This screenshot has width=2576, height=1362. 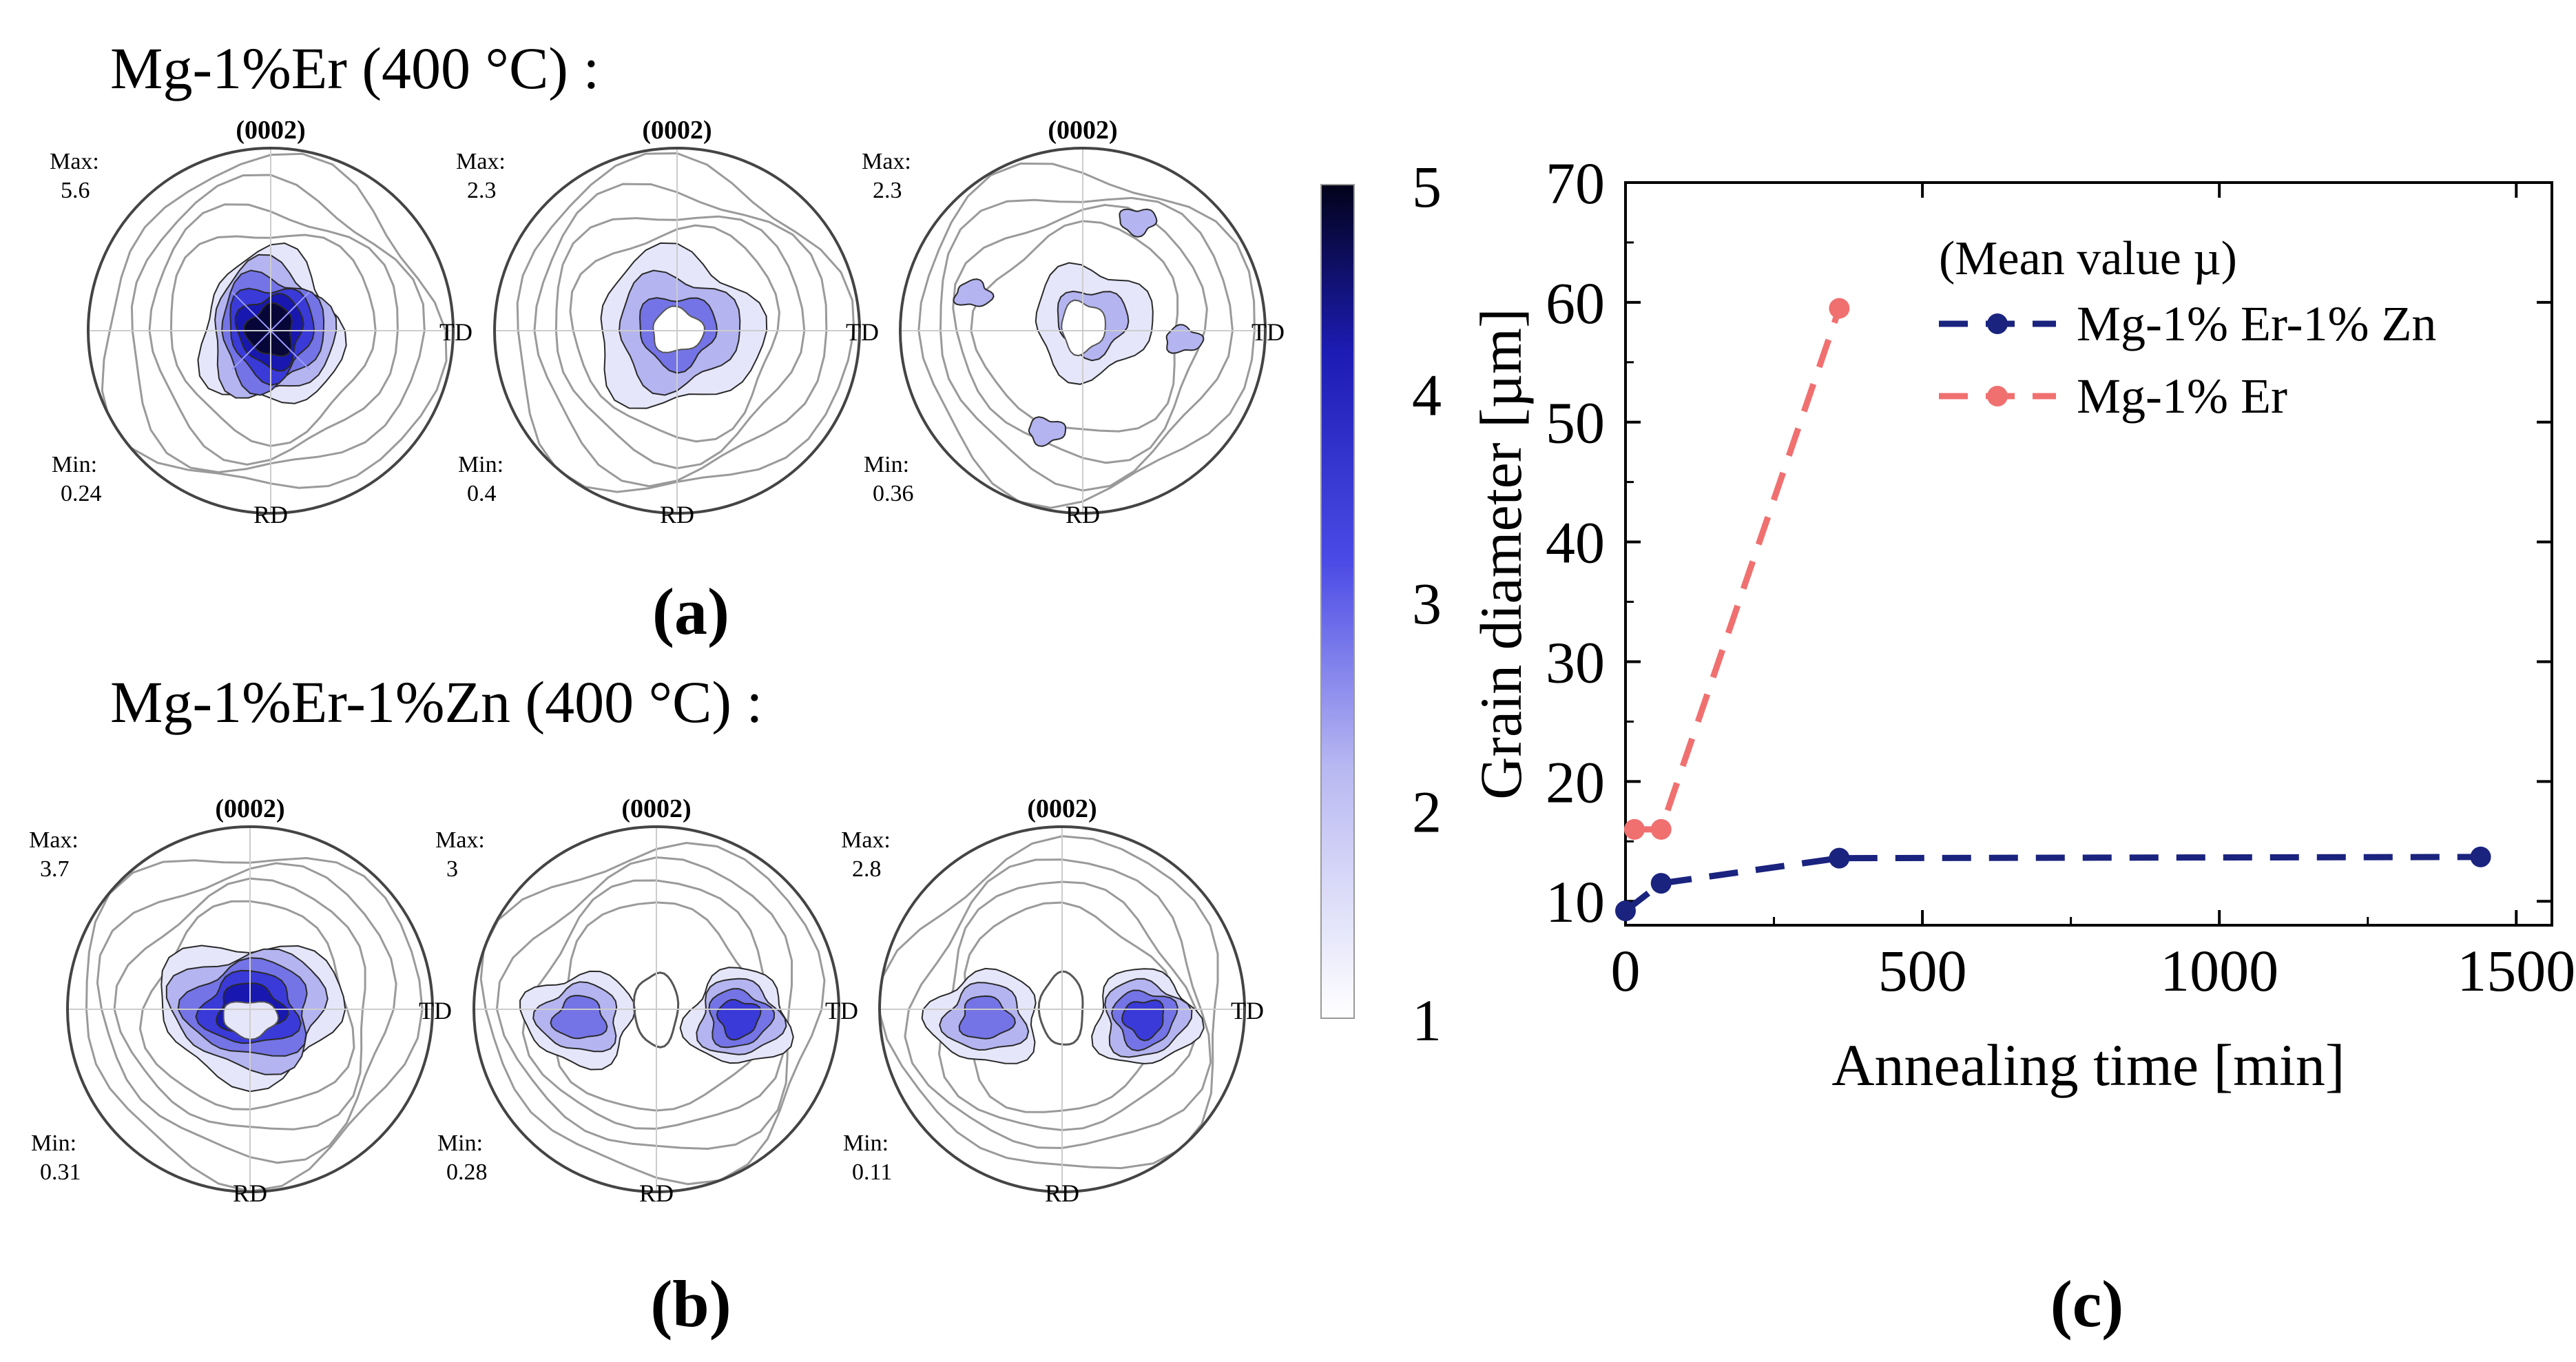 I want to click on contour-line, so click(x=1049, y=1002).